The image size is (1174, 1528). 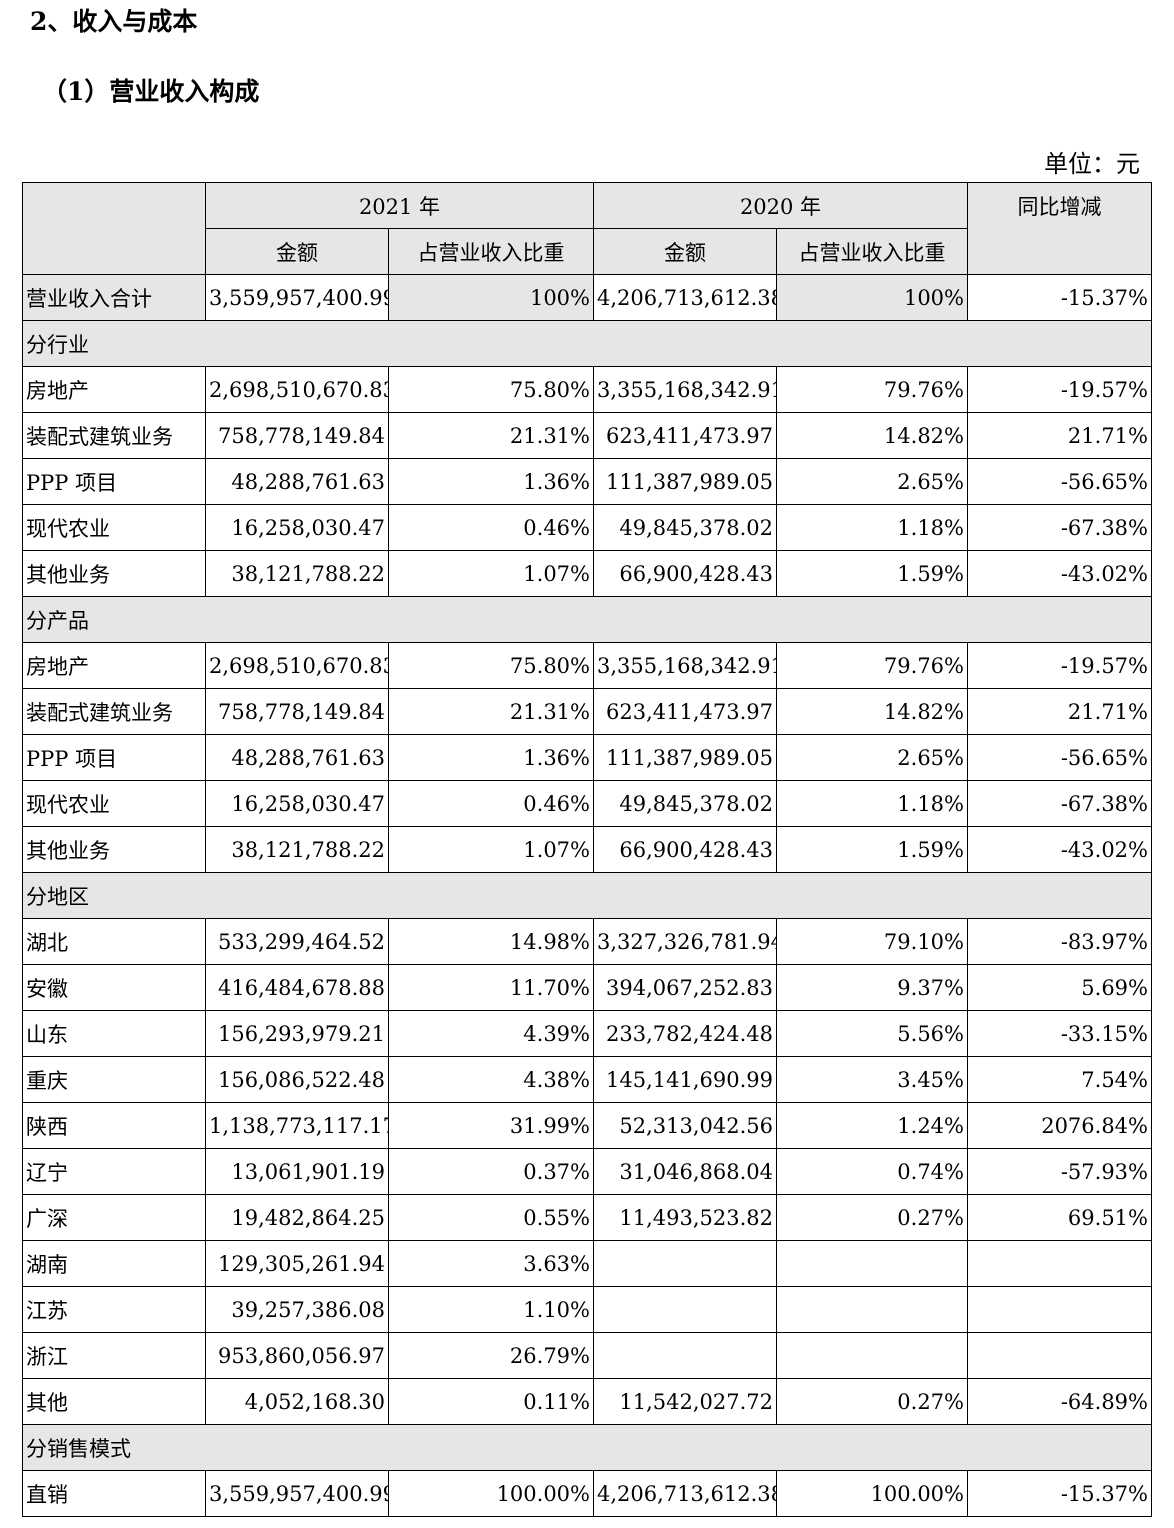 What do you see at coordinates (491, 1401) in the screenshot?
I see `share-2021-cell: 0.11%` at bounding box center [491, 1401].